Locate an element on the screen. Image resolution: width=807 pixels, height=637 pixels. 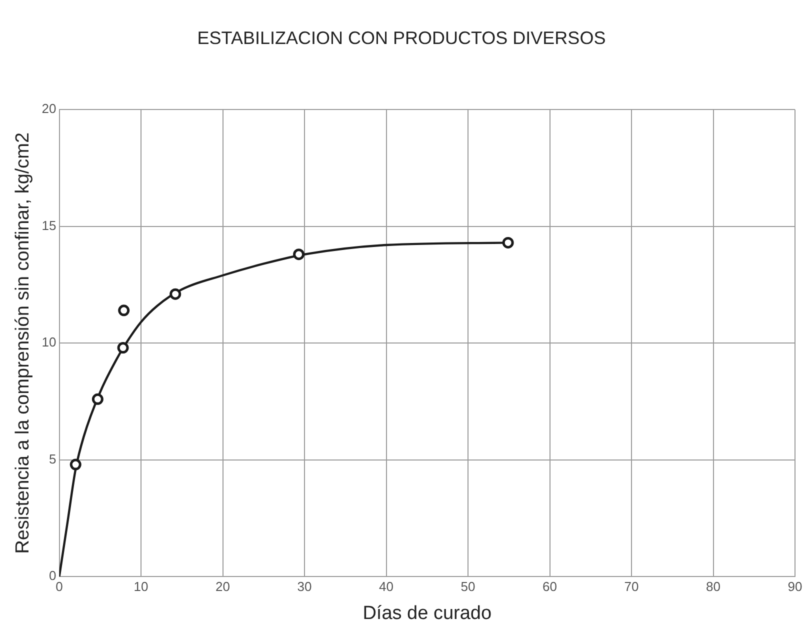
x-tick-label: 90 is located at coordinates (795, 586).